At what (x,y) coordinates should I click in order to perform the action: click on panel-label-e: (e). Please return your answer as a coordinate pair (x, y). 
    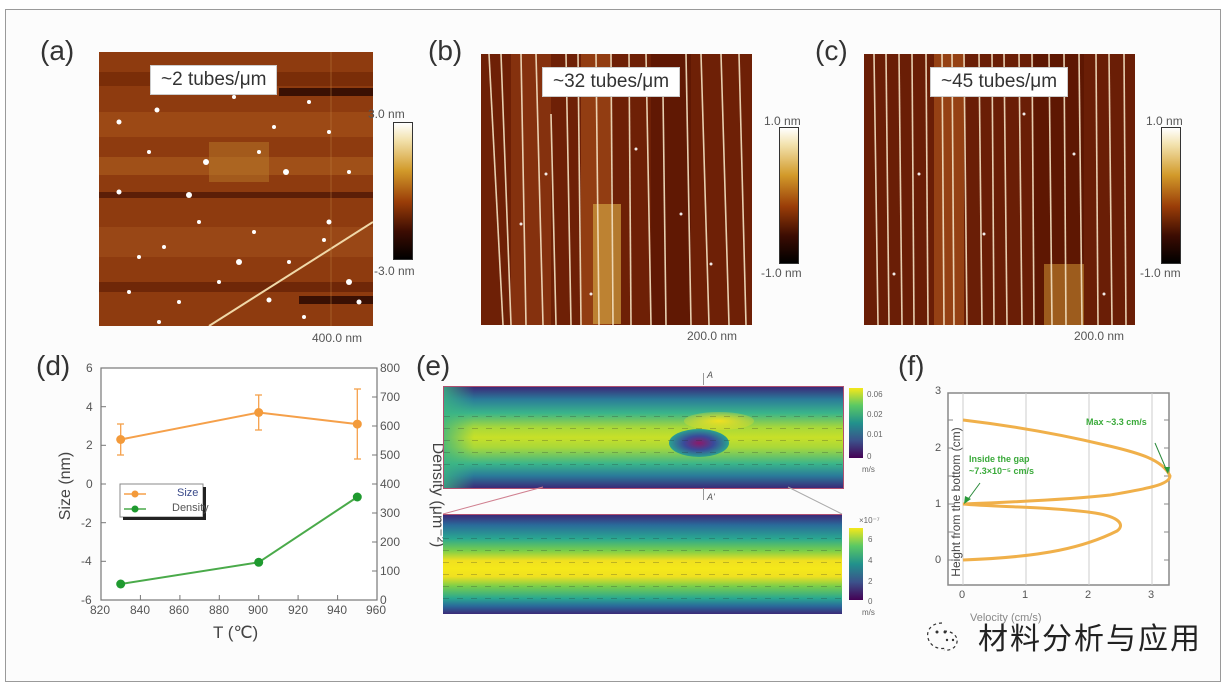
    Looking at the image, I should click on (433, 365).